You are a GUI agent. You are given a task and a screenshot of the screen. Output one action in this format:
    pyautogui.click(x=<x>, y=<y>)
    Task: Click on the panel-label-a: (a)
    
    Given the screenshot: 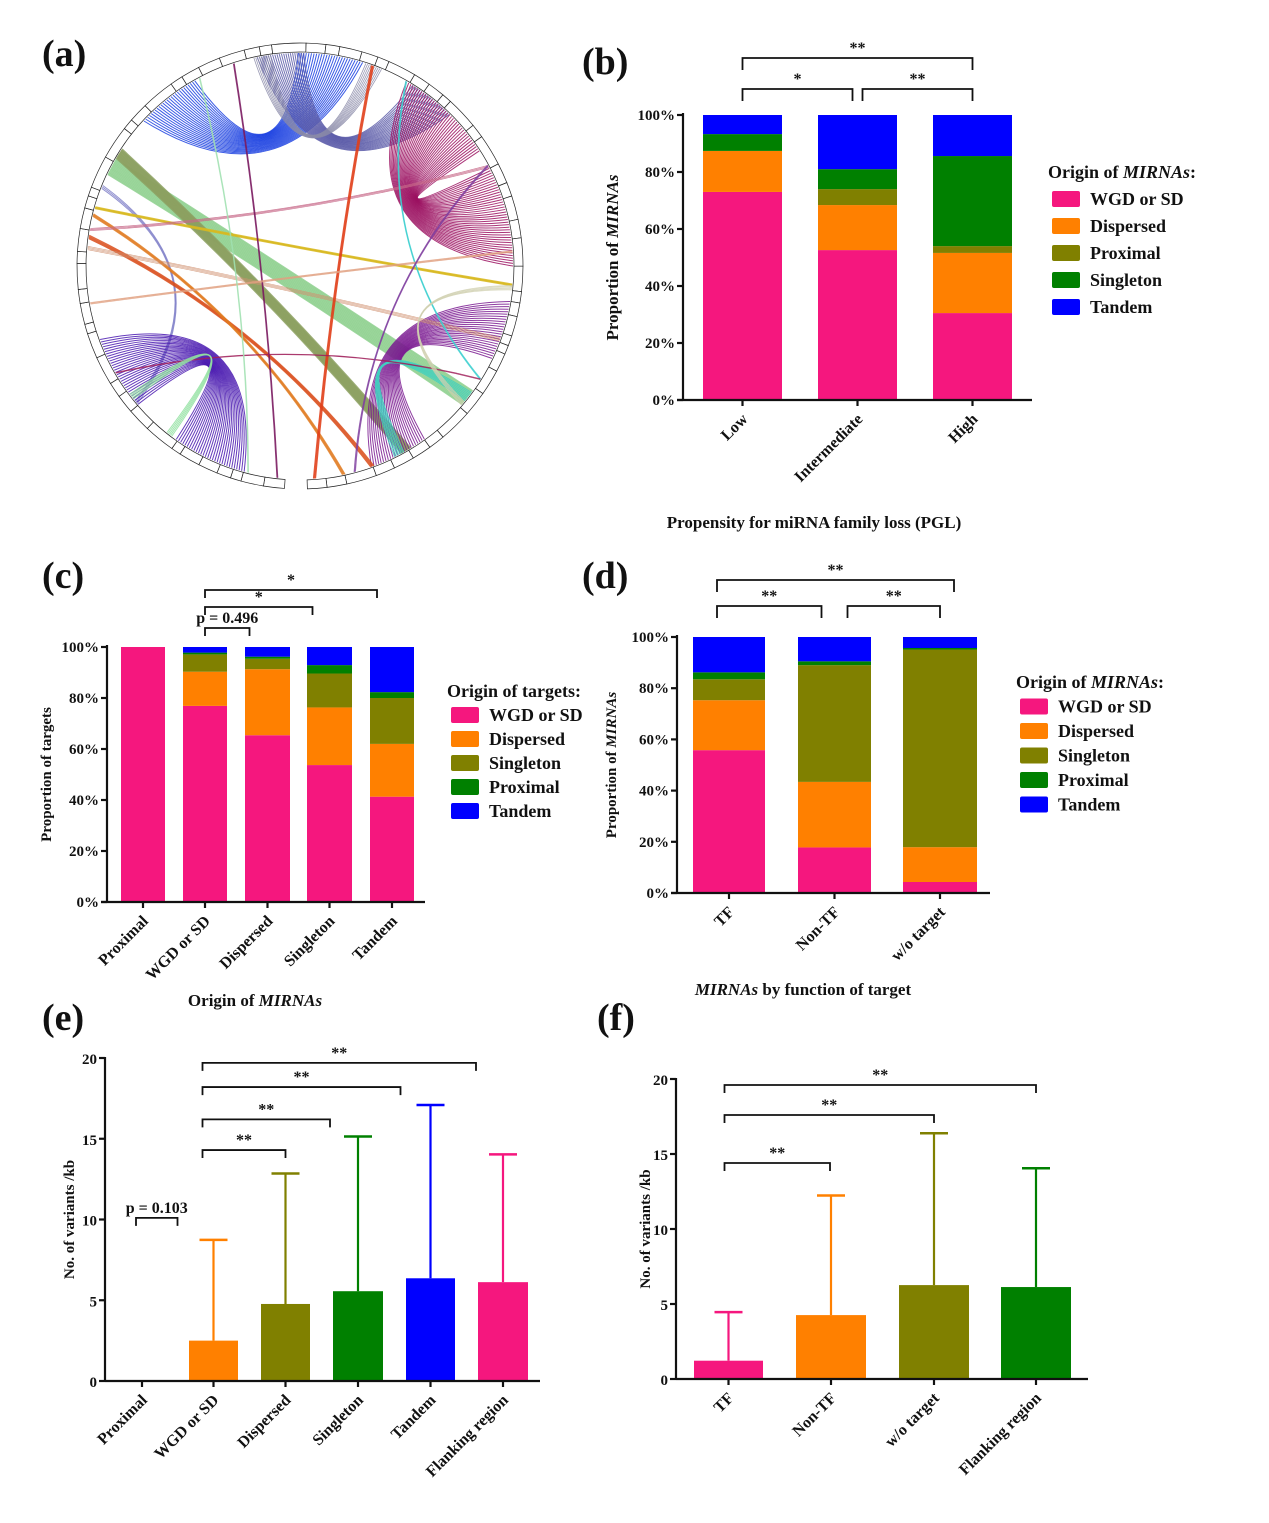 What is the action you would take?
    pyautogui.click(x=64, y=54)
    